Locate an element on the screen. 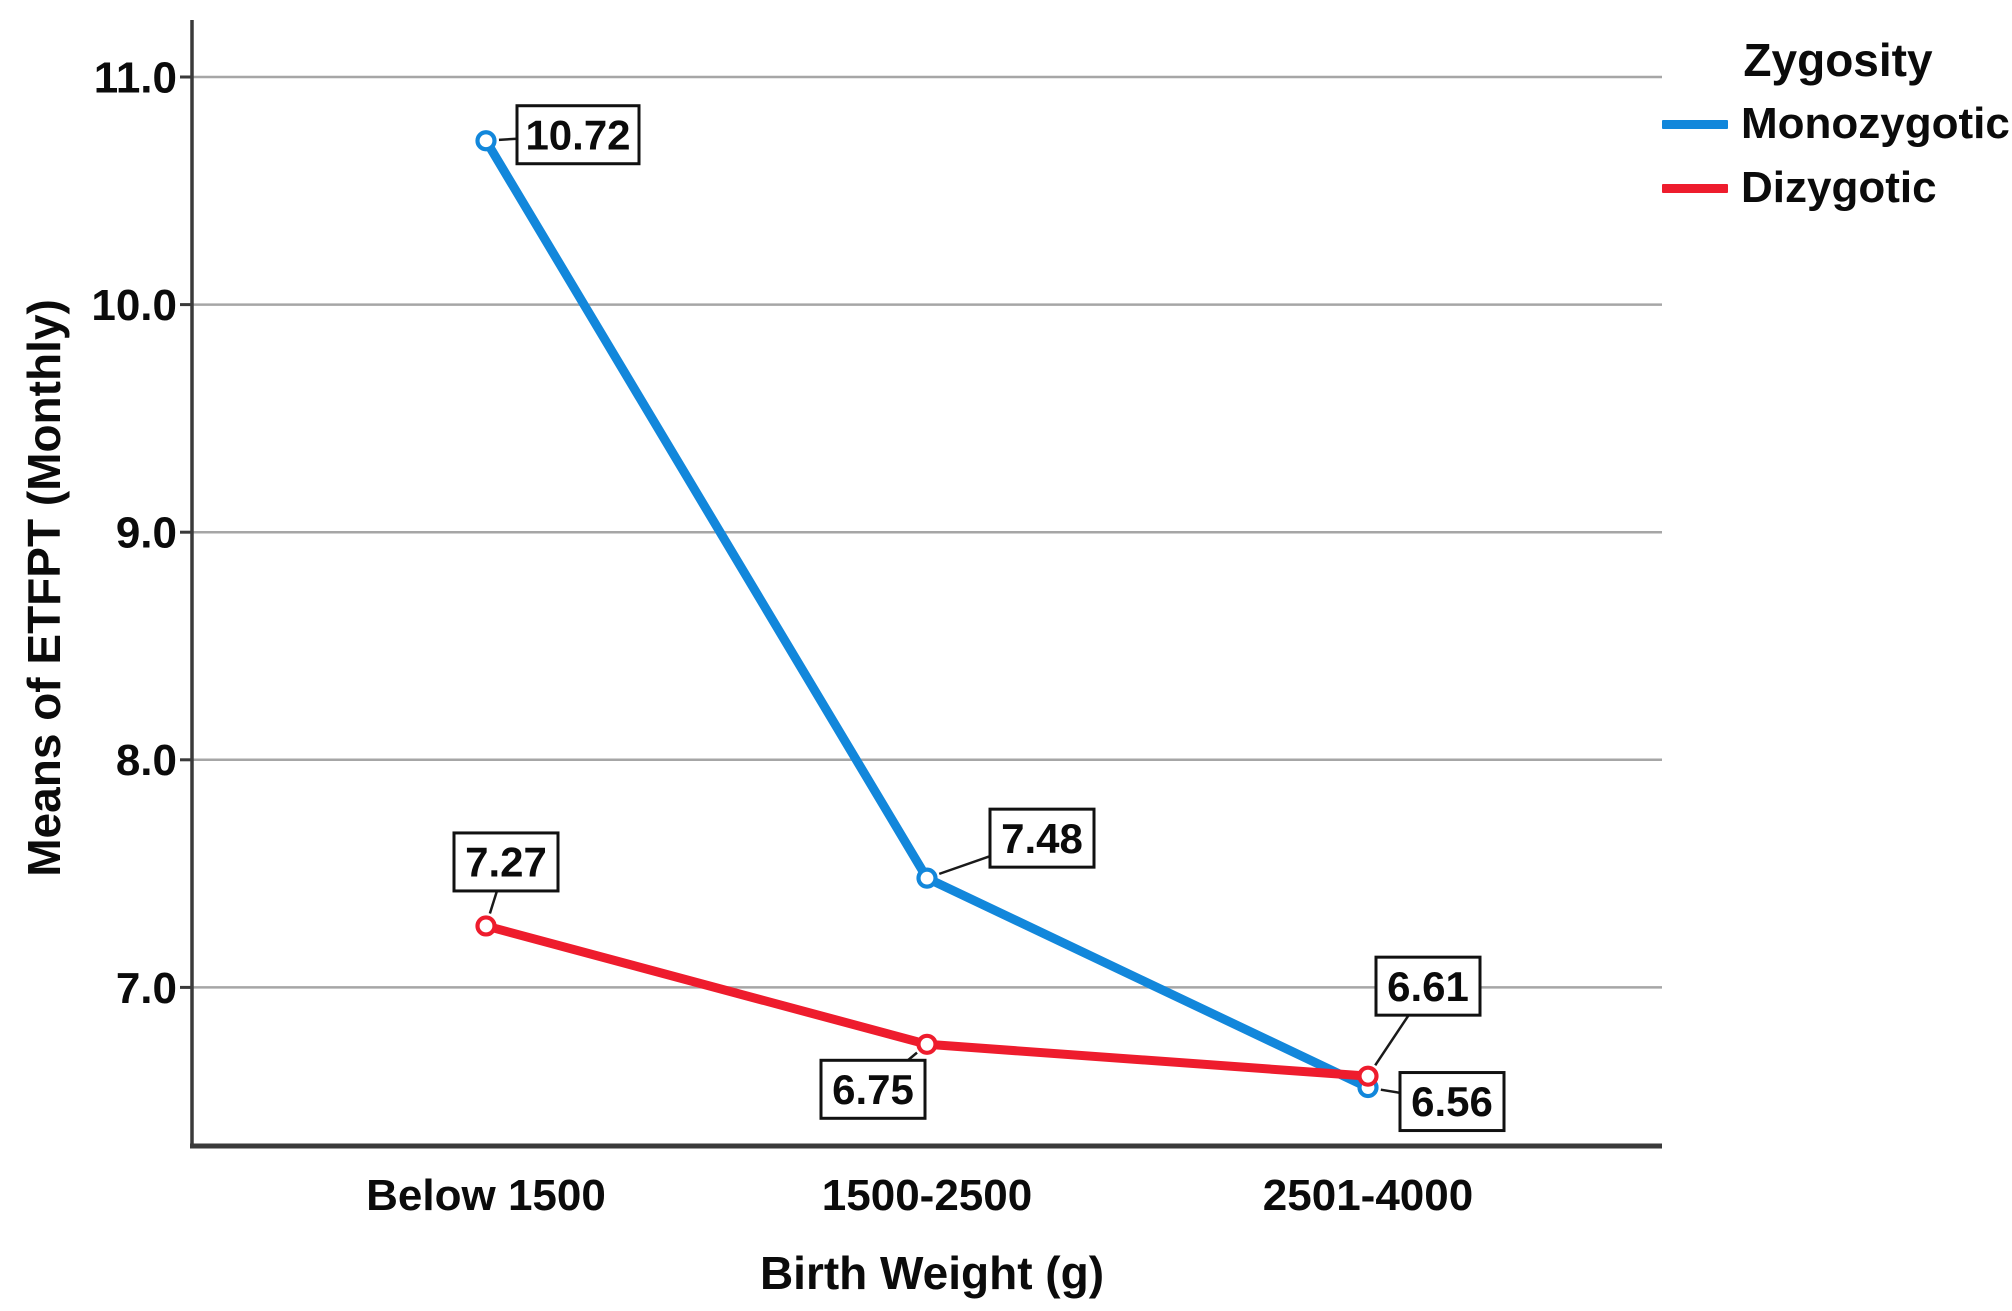 This screenshot has width=2012, height=1311. legend: Zygosity Monozygotic Dizygotic is located at coordinates (1837, 124).